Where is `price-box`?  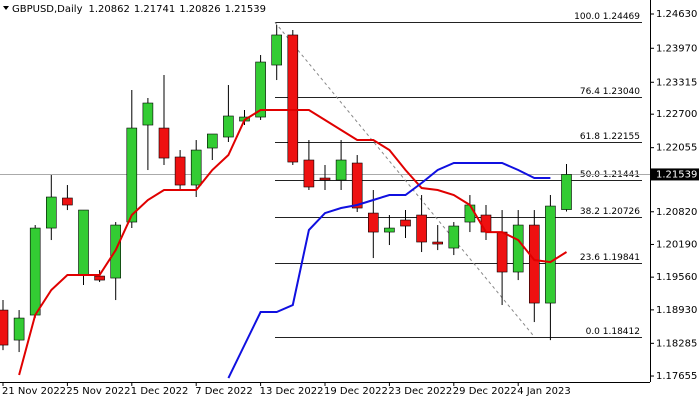 price-box is located at coordinates (675, 174).